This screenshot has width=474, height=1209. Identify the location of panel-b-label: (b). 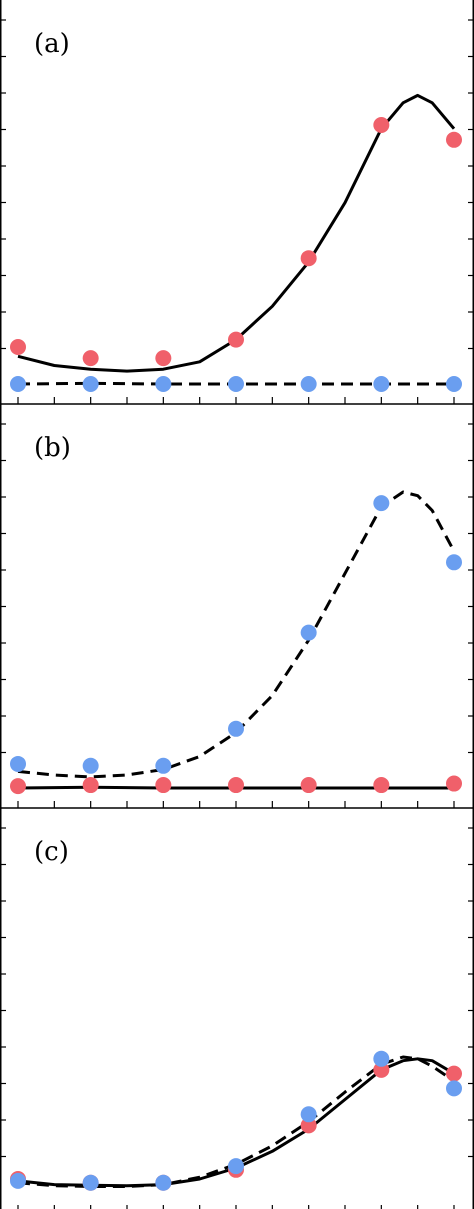
(52, 448).